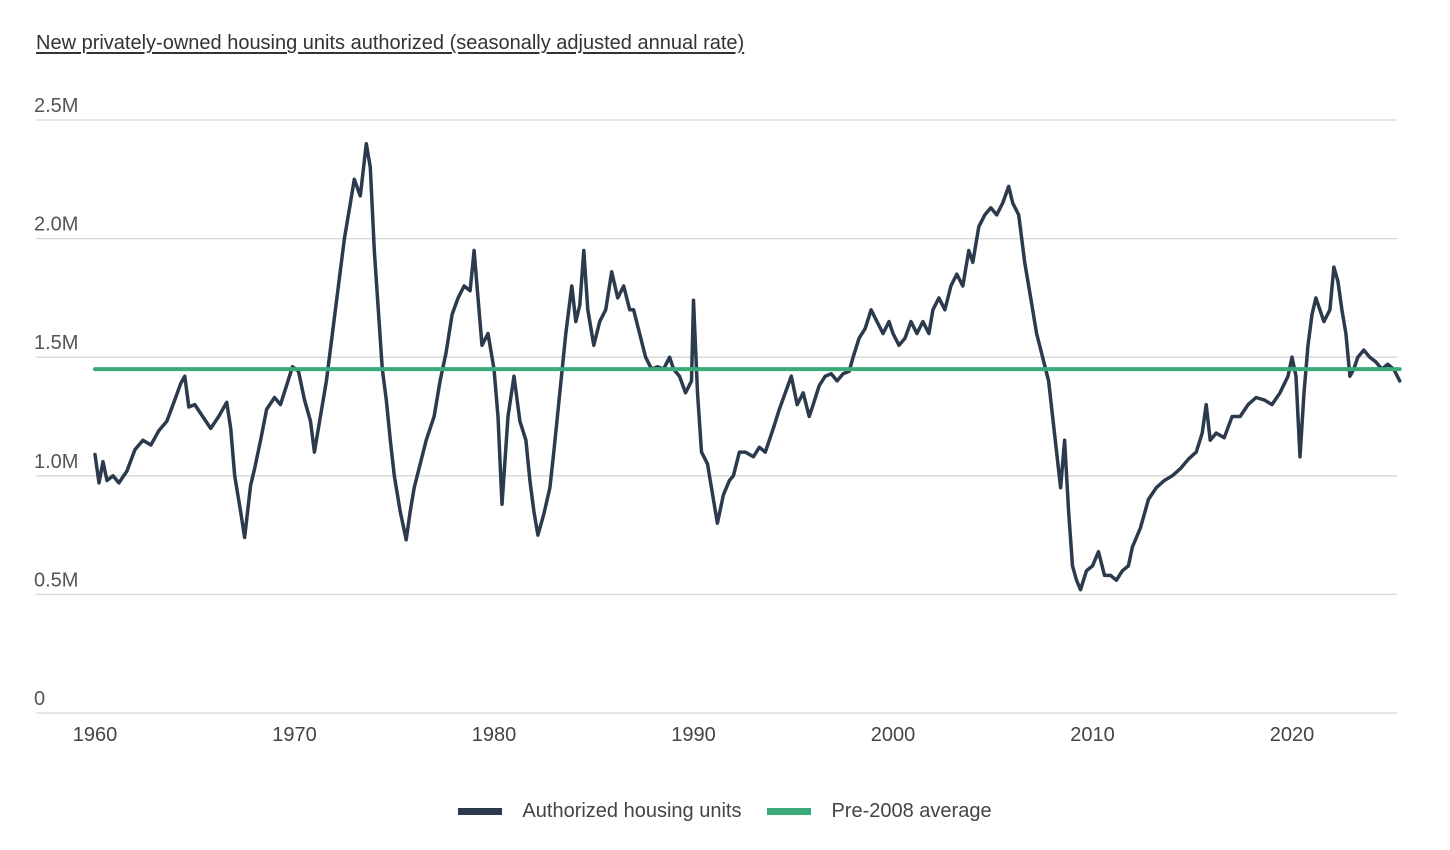 The width and height of the screenshot is (1450, 850). I want to click on y-tick-label: 2.5M, so click(56, 106).